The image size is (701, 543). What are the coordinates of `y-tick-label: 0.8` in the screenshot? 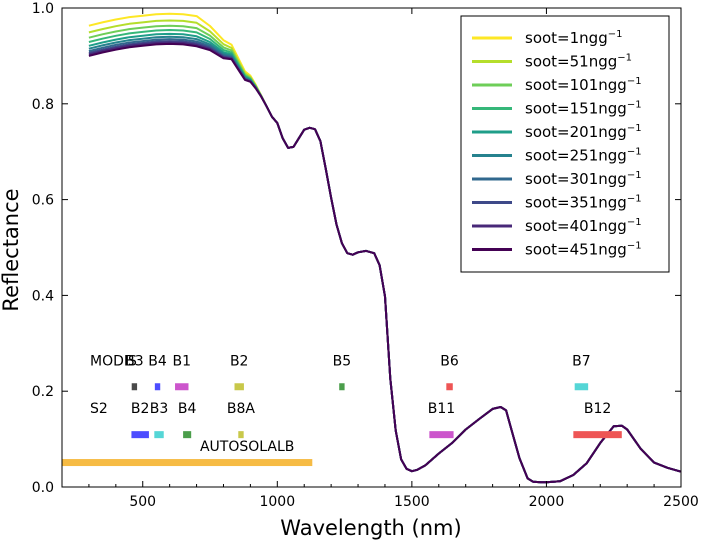 It's located at (43, 105).